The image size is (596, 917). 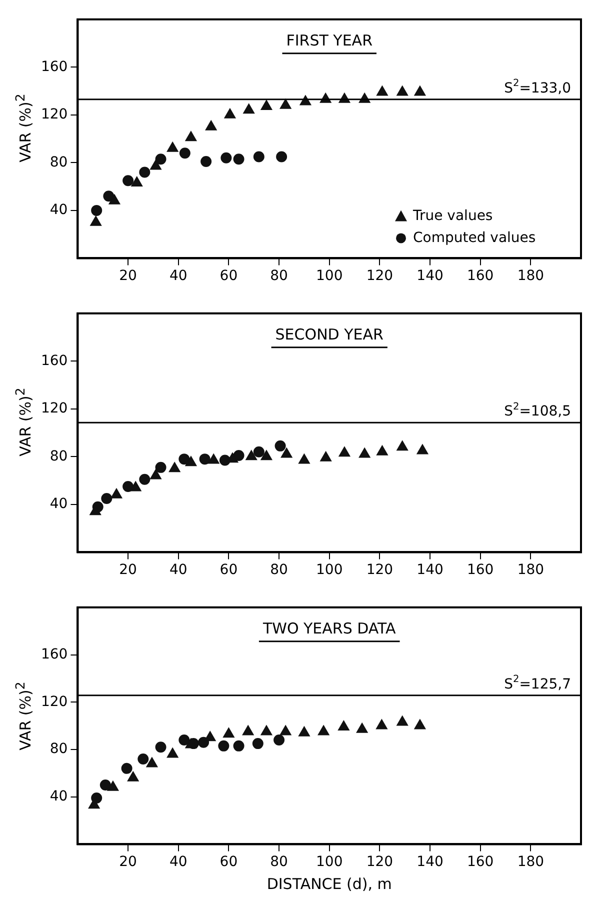 I want to click on text: SECOND YEAR, so click(x=329, y=334).